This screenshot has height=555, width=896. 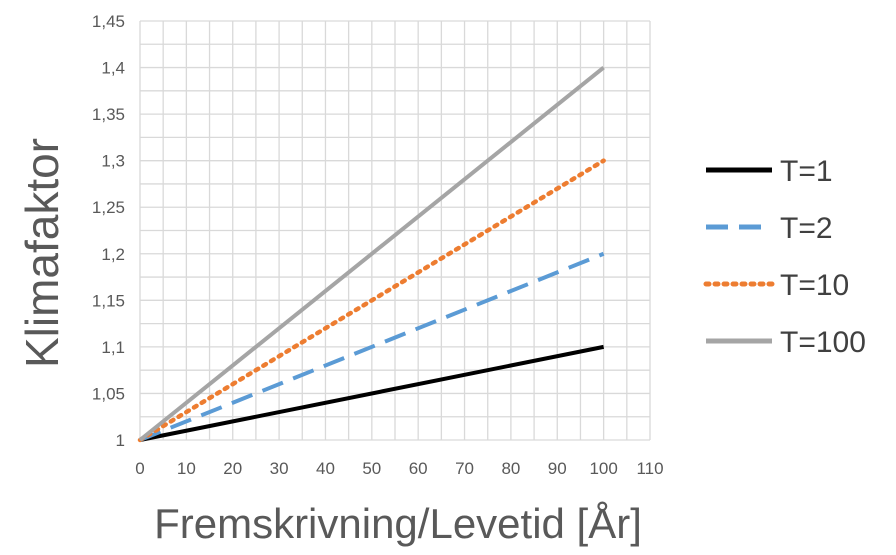 I want to click on legend-label: T=100, so click(x=823, y=342).